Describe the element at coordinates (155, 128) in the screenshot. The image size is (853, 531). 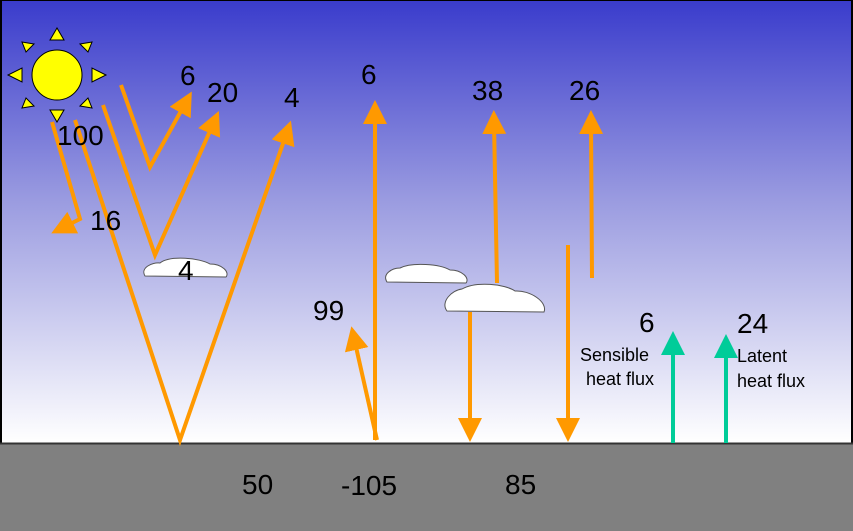
I see `air-backscatter-arrow` at that location.